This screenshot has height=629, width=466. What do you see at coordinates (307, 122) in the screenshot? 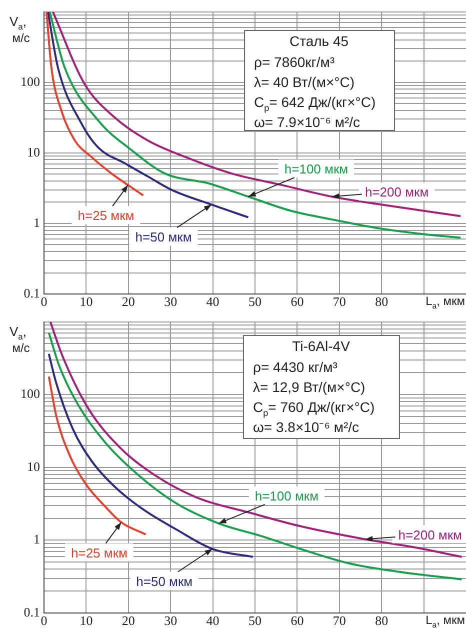
I see `annotation: ω= 7.9×10⁻⁶ м²/с` at bounding box center [307, 122].